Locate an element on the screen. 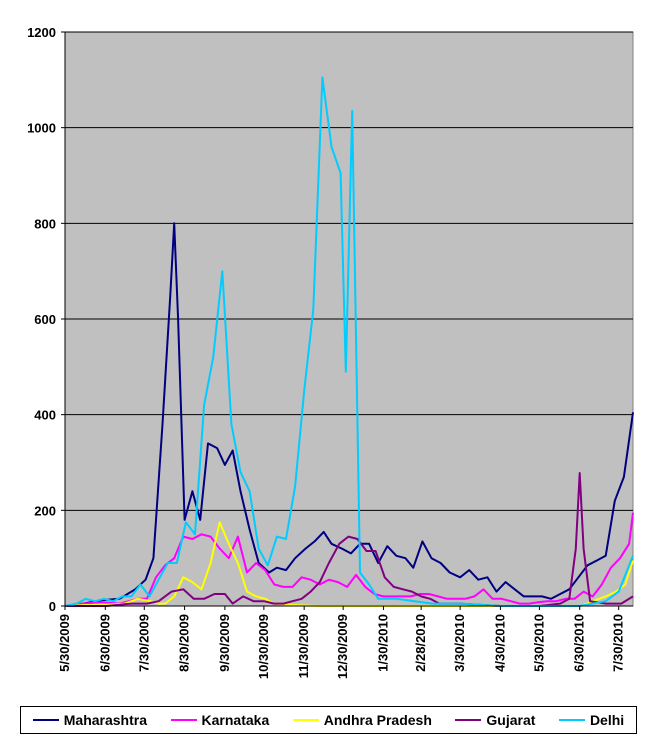 This screenshot has height=748, width=665. x-tick-label: 7/30/2009 is located at coordinates (143, 643).